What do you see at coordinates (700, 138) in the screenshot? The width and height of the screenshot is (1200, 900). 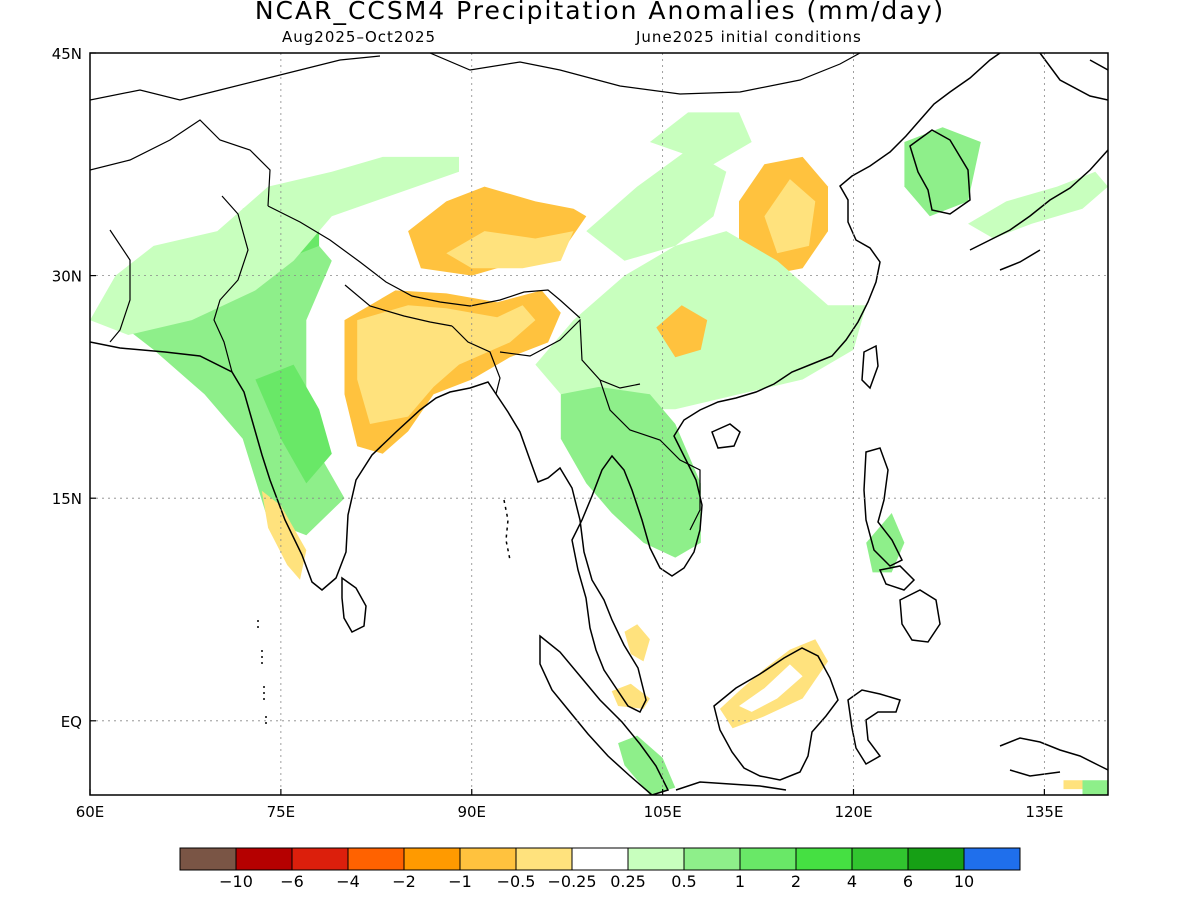 I see `anomaly-region-mongolia-wet` at bounding box center [700, 138].